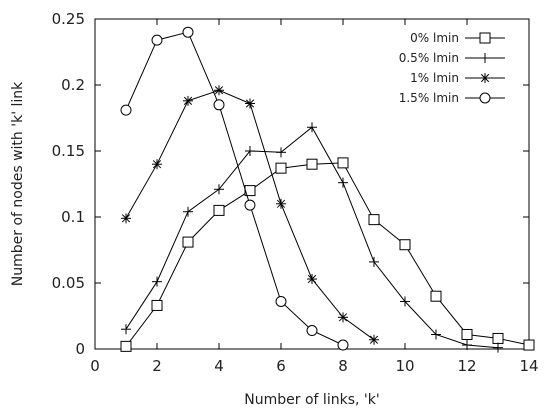  I want to click on x-tick-label: 4, so click(219, 366).